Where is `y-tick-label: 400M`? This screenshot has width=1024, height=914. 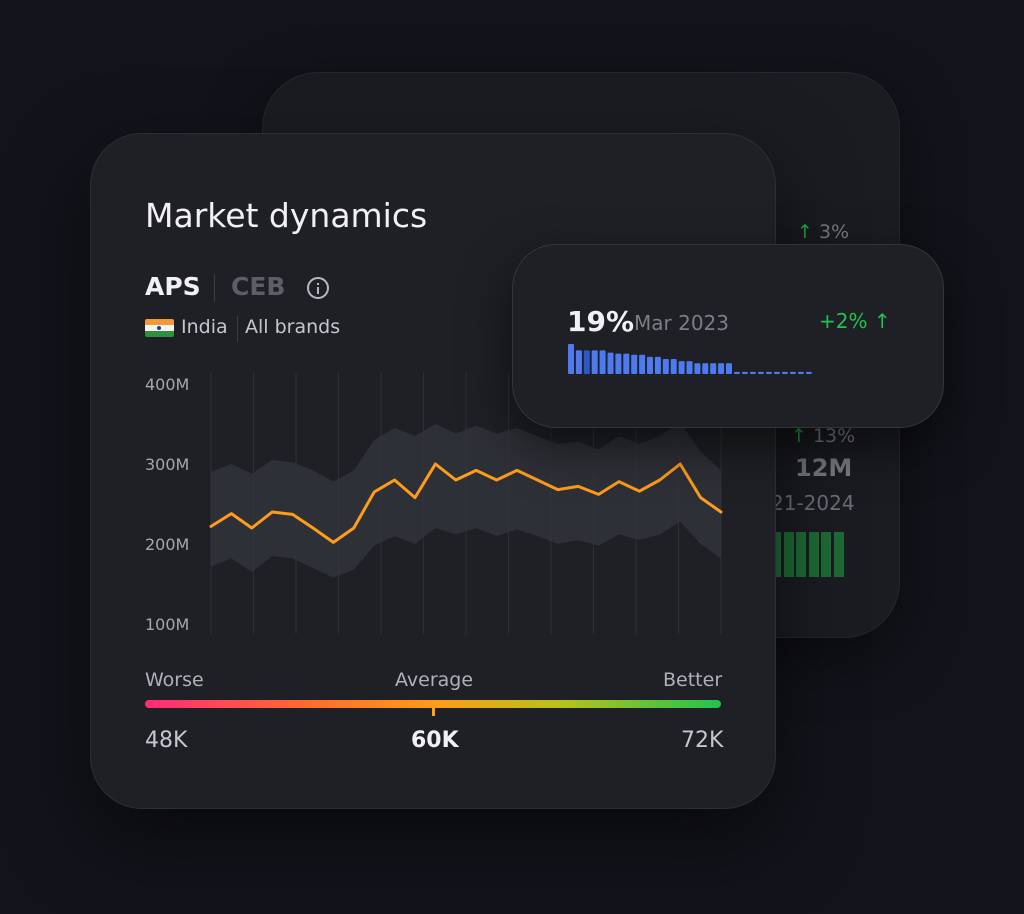 y-tick-label: 400M is located at coordinates (167, 384).